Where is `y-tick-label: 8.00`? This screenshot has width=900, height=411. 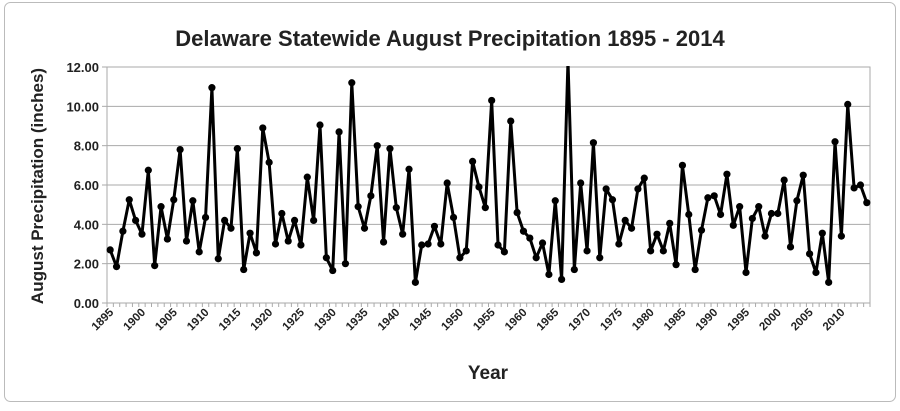 y-tick-label: 8.00 is located at coordinates (86, 146).